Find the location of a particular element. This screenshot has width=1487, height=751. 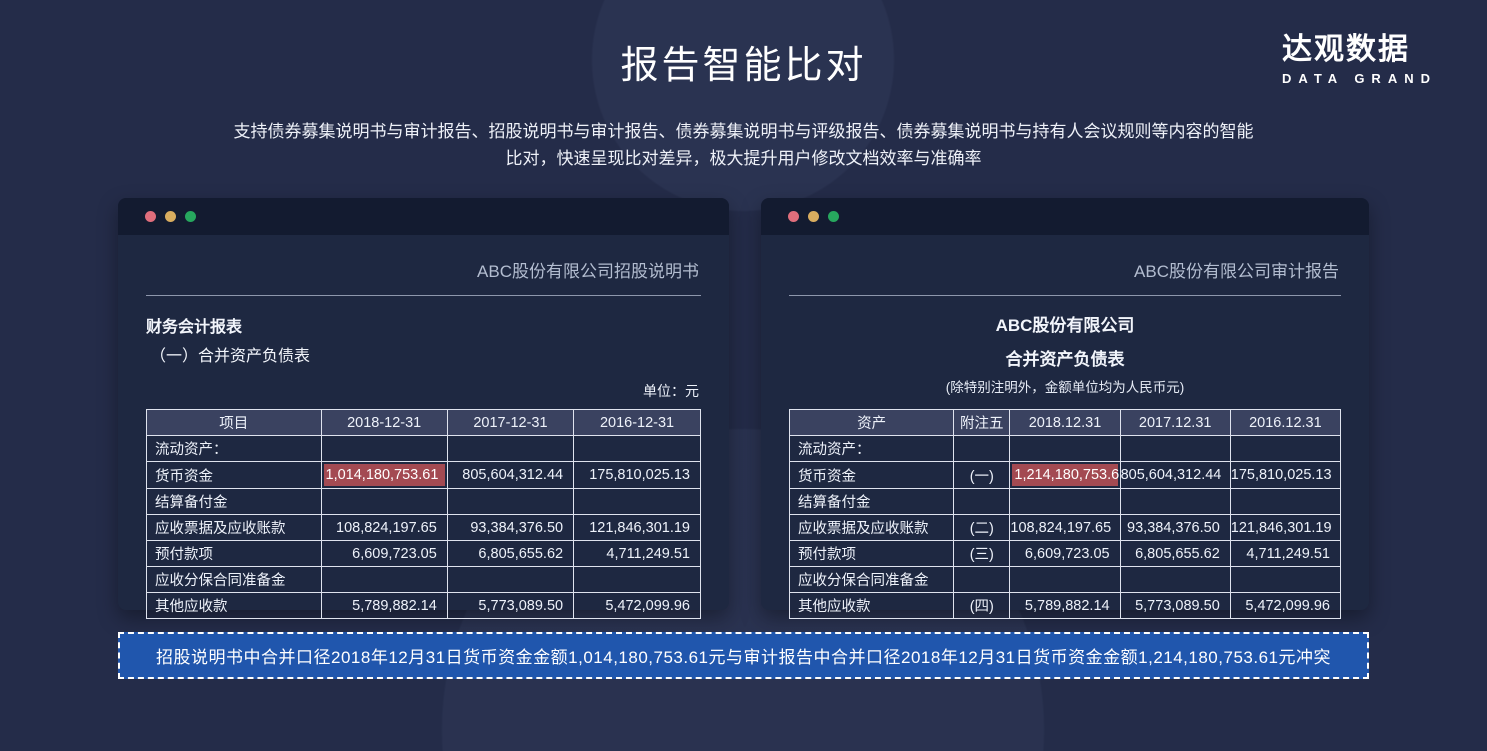

cell-value: 175,810,025.13 is located at coordinates (637, 475).